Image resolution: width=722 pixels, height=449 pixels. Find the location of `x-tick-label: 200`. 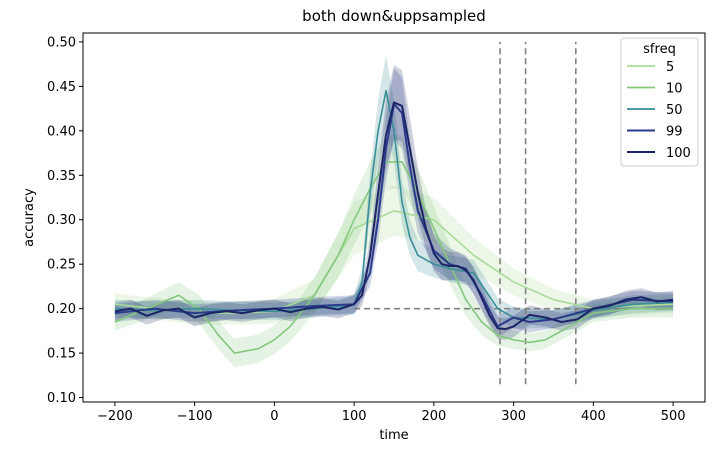

x-tick-label: 200 is located at coordinates (433, 416).